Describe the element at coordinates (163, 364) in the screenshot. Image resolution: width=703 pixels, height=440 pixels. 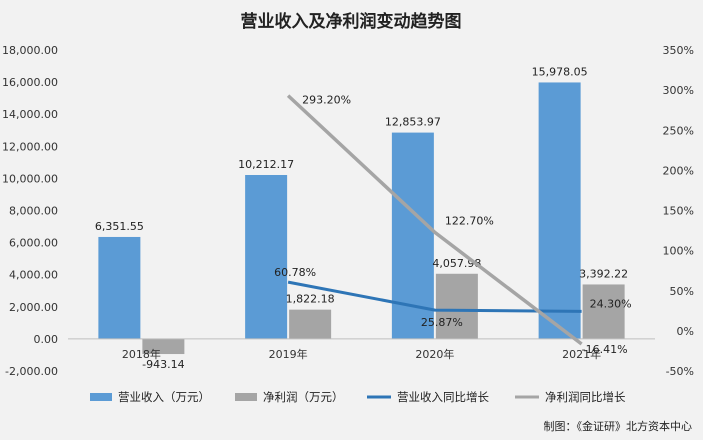
I see `net-profit-data-label: -943.14` at that location.